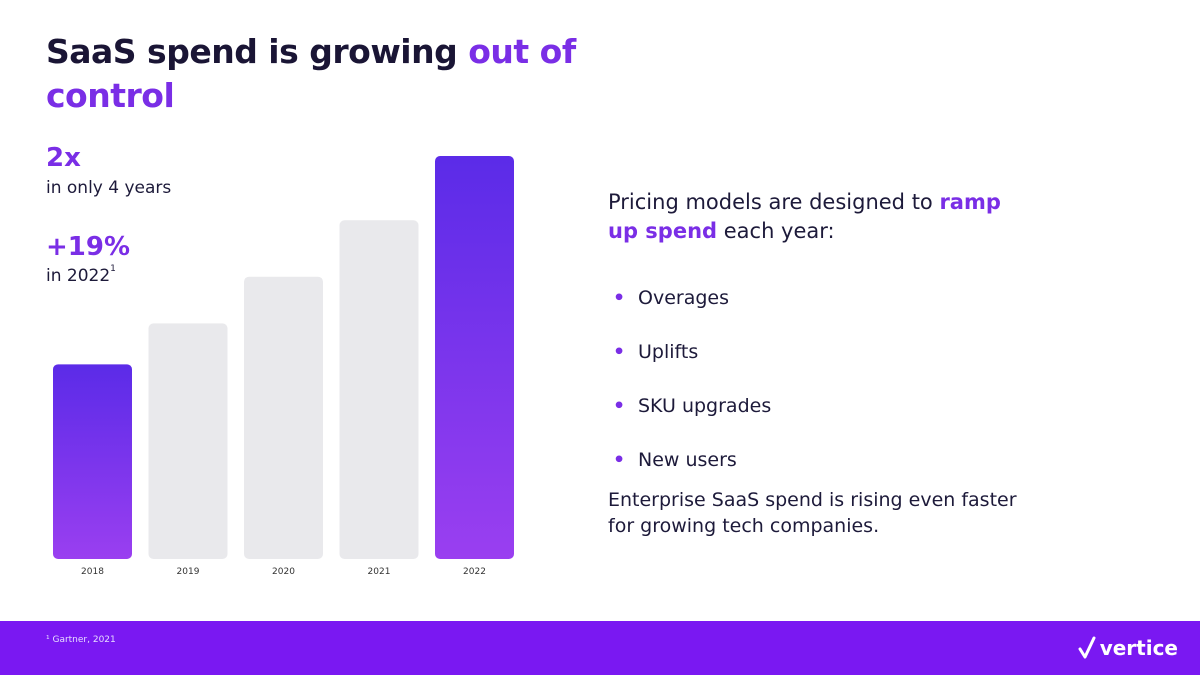 The height and width of the screenshot is (675, 1200). I want to click on list-item: • Uplifts, so click(689, 365).